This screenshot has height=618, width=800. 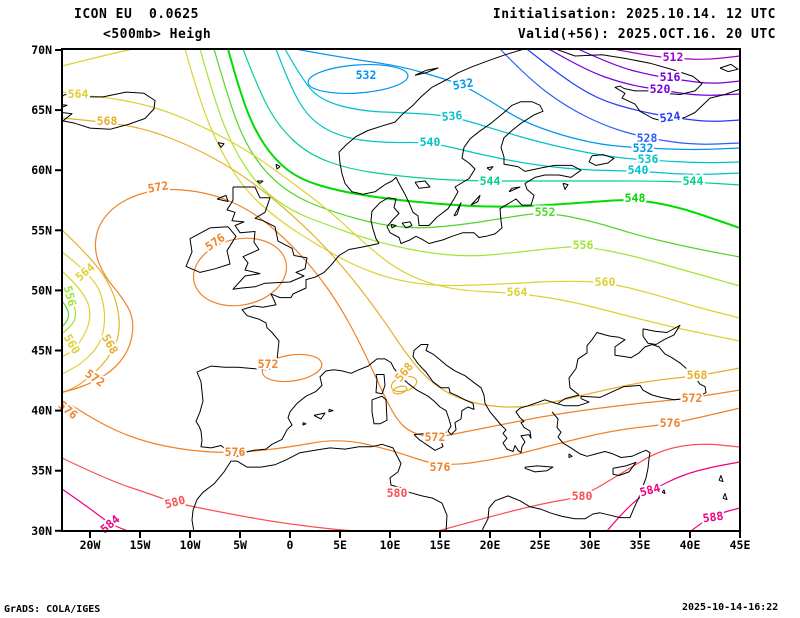 I want to click on coastline-oland, so click(x=457, y=209).